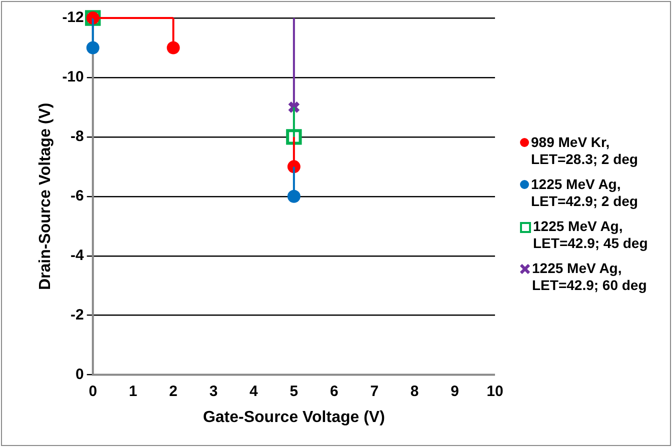  Describe the element at coordinates (254, 391) in the screenshot. I see `x-tick-label: 4` at that location.